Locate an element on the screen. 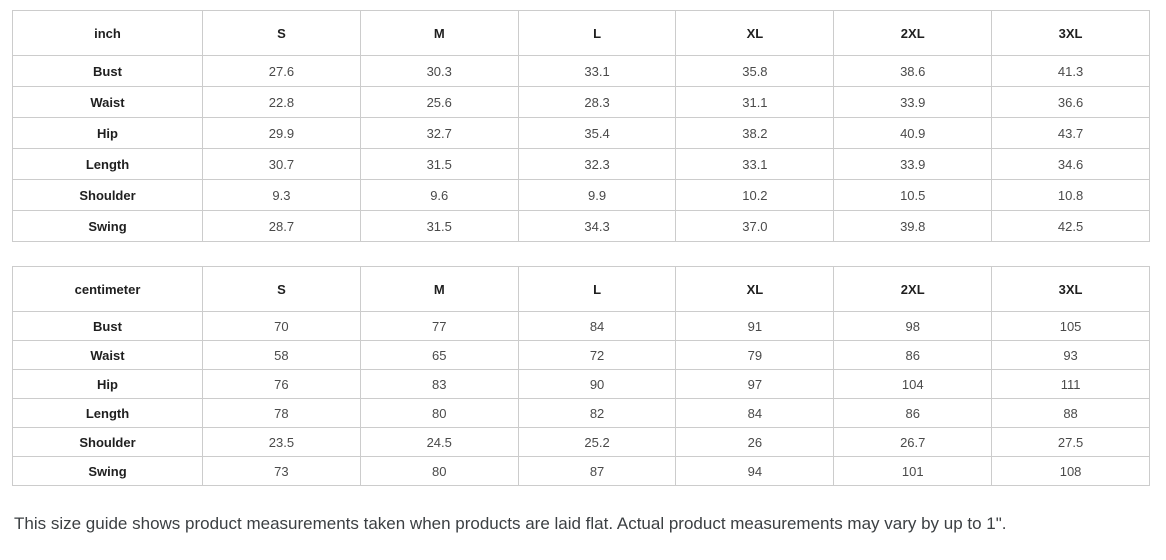 Image resolution: width=1166 pixels, height=560 pixels. table-row: Swing 28.7 31.5 34.3 37.0 39.8 42.5 is located at coordinates (581, 226).